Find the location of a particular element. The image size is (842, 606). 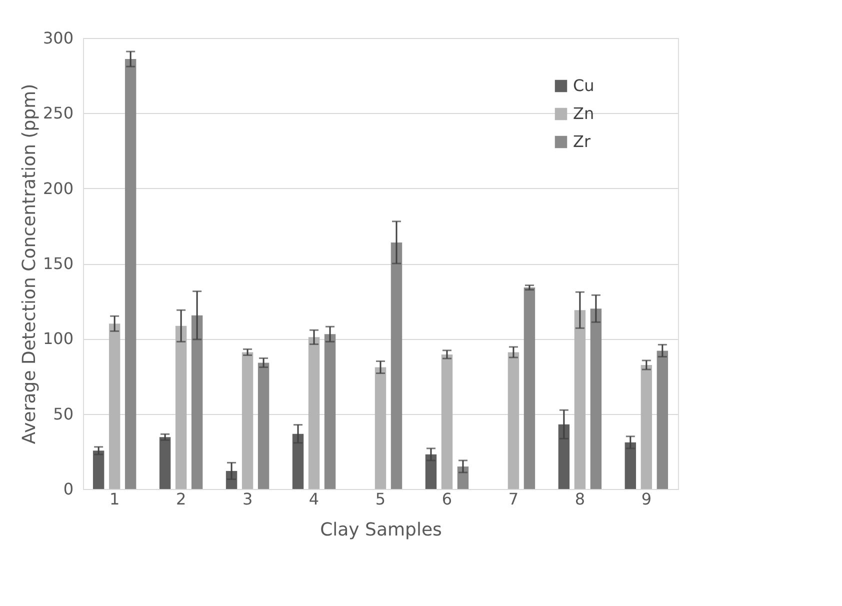

legend-label: Zn is located at coordinates (583, 113).